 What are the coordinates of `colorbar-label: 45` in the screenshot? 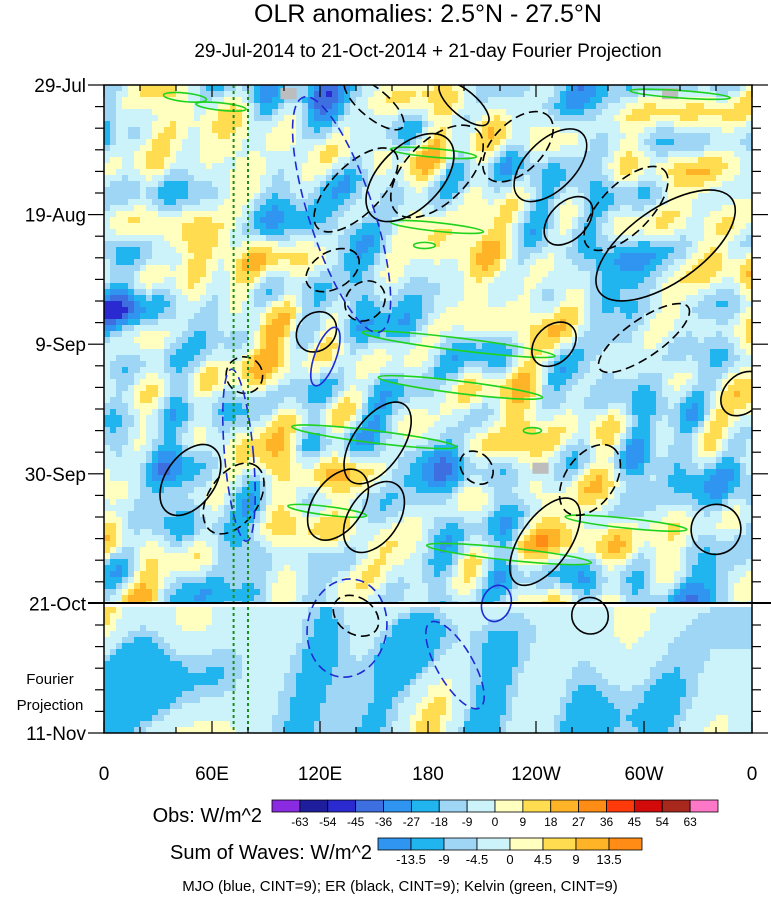 It's located at (635, 822).